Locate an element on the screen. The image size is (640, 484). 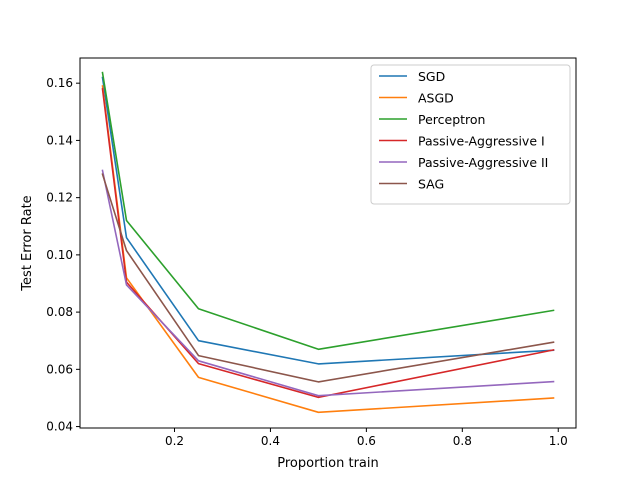
legend-label: ASGD is located at coordinates (436, 98).